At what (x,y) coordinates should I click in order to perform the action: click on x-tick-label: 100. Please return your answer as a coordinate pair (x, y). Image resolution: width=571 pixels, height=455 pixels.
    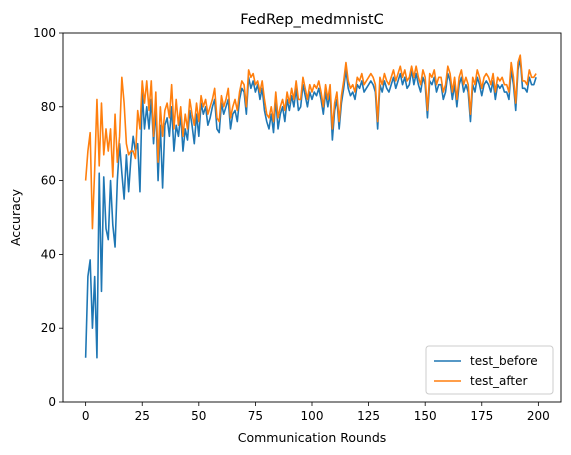
    Looking at the image, I should click on (312, 416).